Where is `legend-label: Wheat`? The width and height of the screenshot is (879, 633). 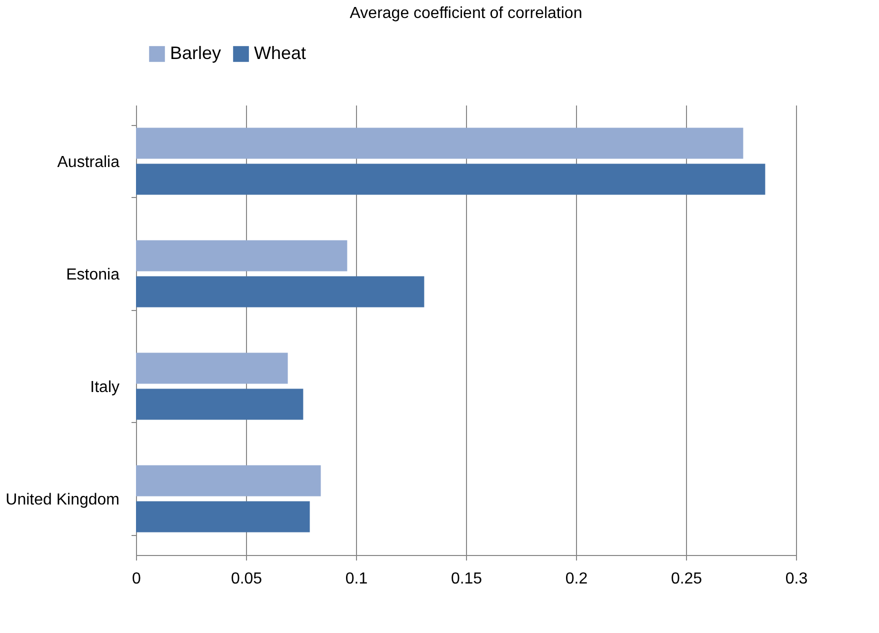 legend-label: Wheat is located at coordinates (280, 53).